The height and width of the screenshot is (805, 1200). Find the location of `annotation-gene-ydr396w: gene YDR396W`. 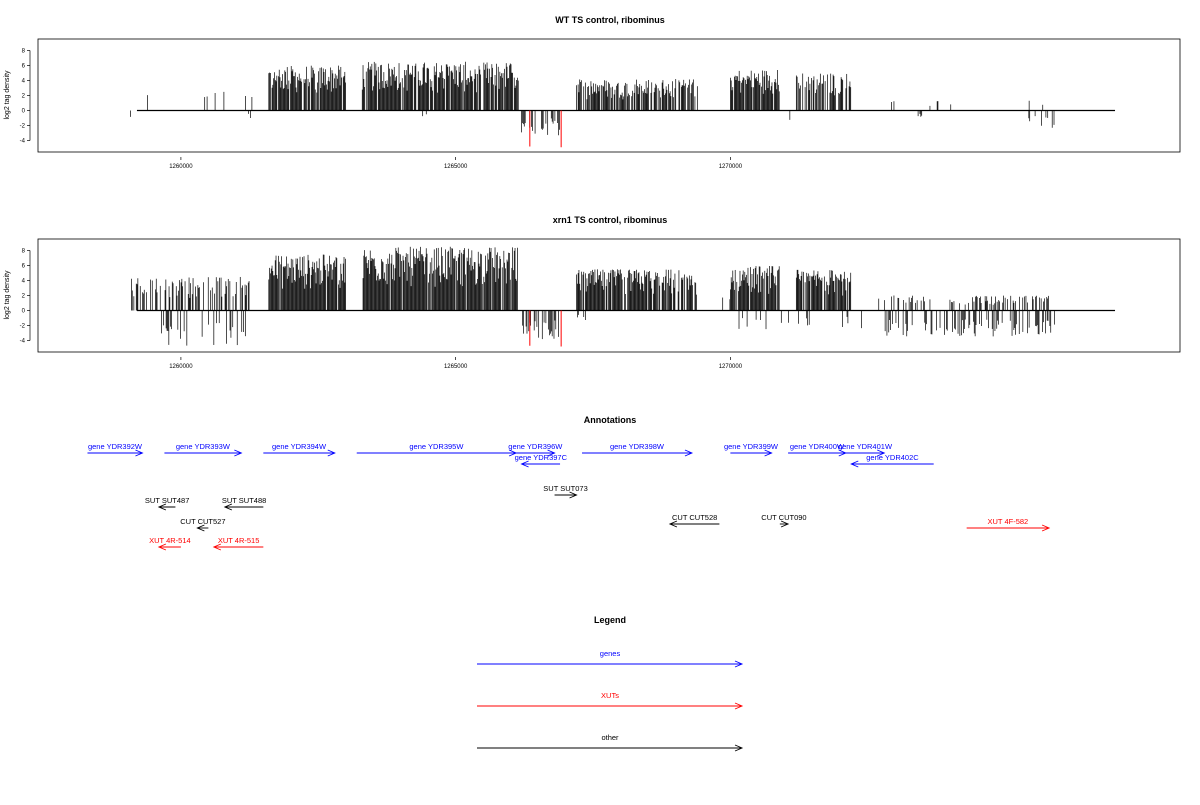

annotation-gene-ydr396w: gene YDR396W is located at coordinates (535, 449).